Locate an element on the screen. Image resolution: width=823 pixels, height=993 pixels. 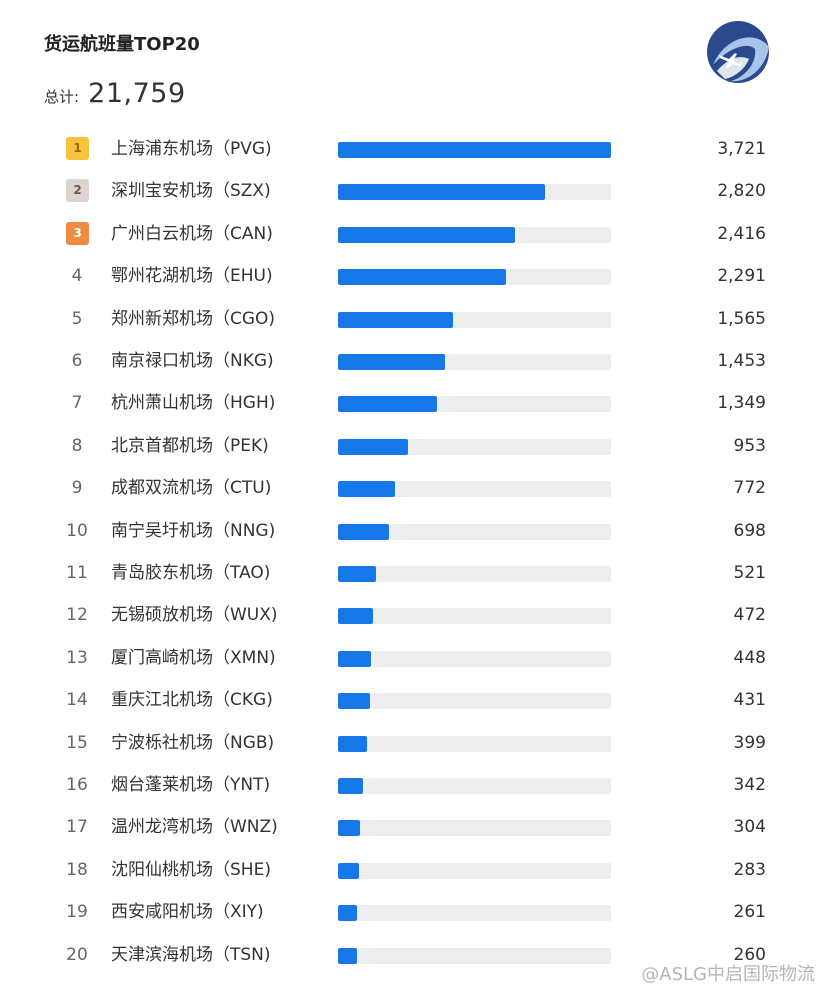
ranking-row: 13 厦门高崎机场（XMN) 448 is located at coordinates (411, 659).